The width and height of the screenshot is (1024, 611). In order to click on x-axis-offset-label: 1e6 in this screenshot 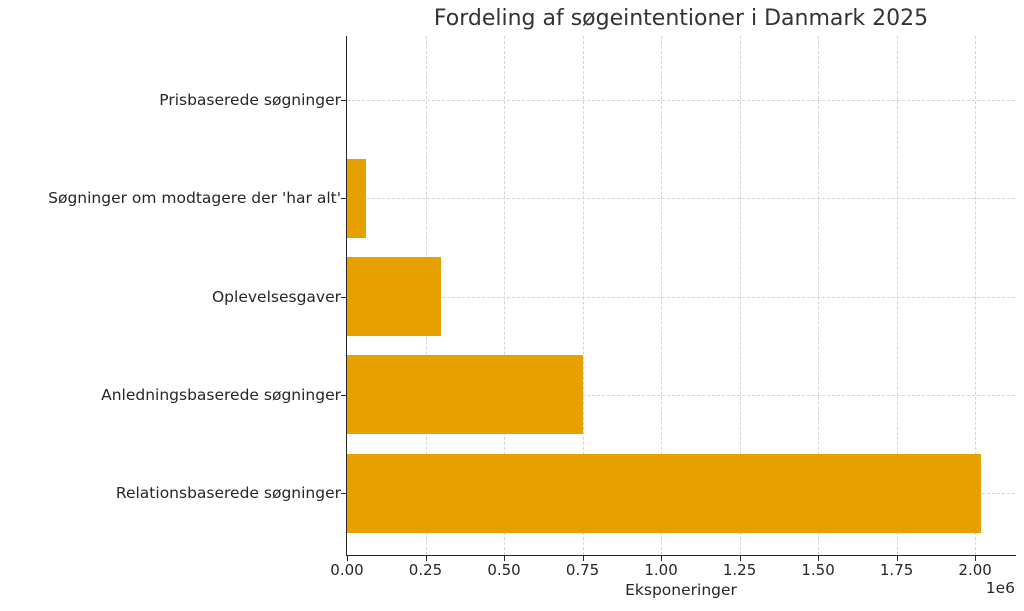, I will do `click(1000, 588)`.